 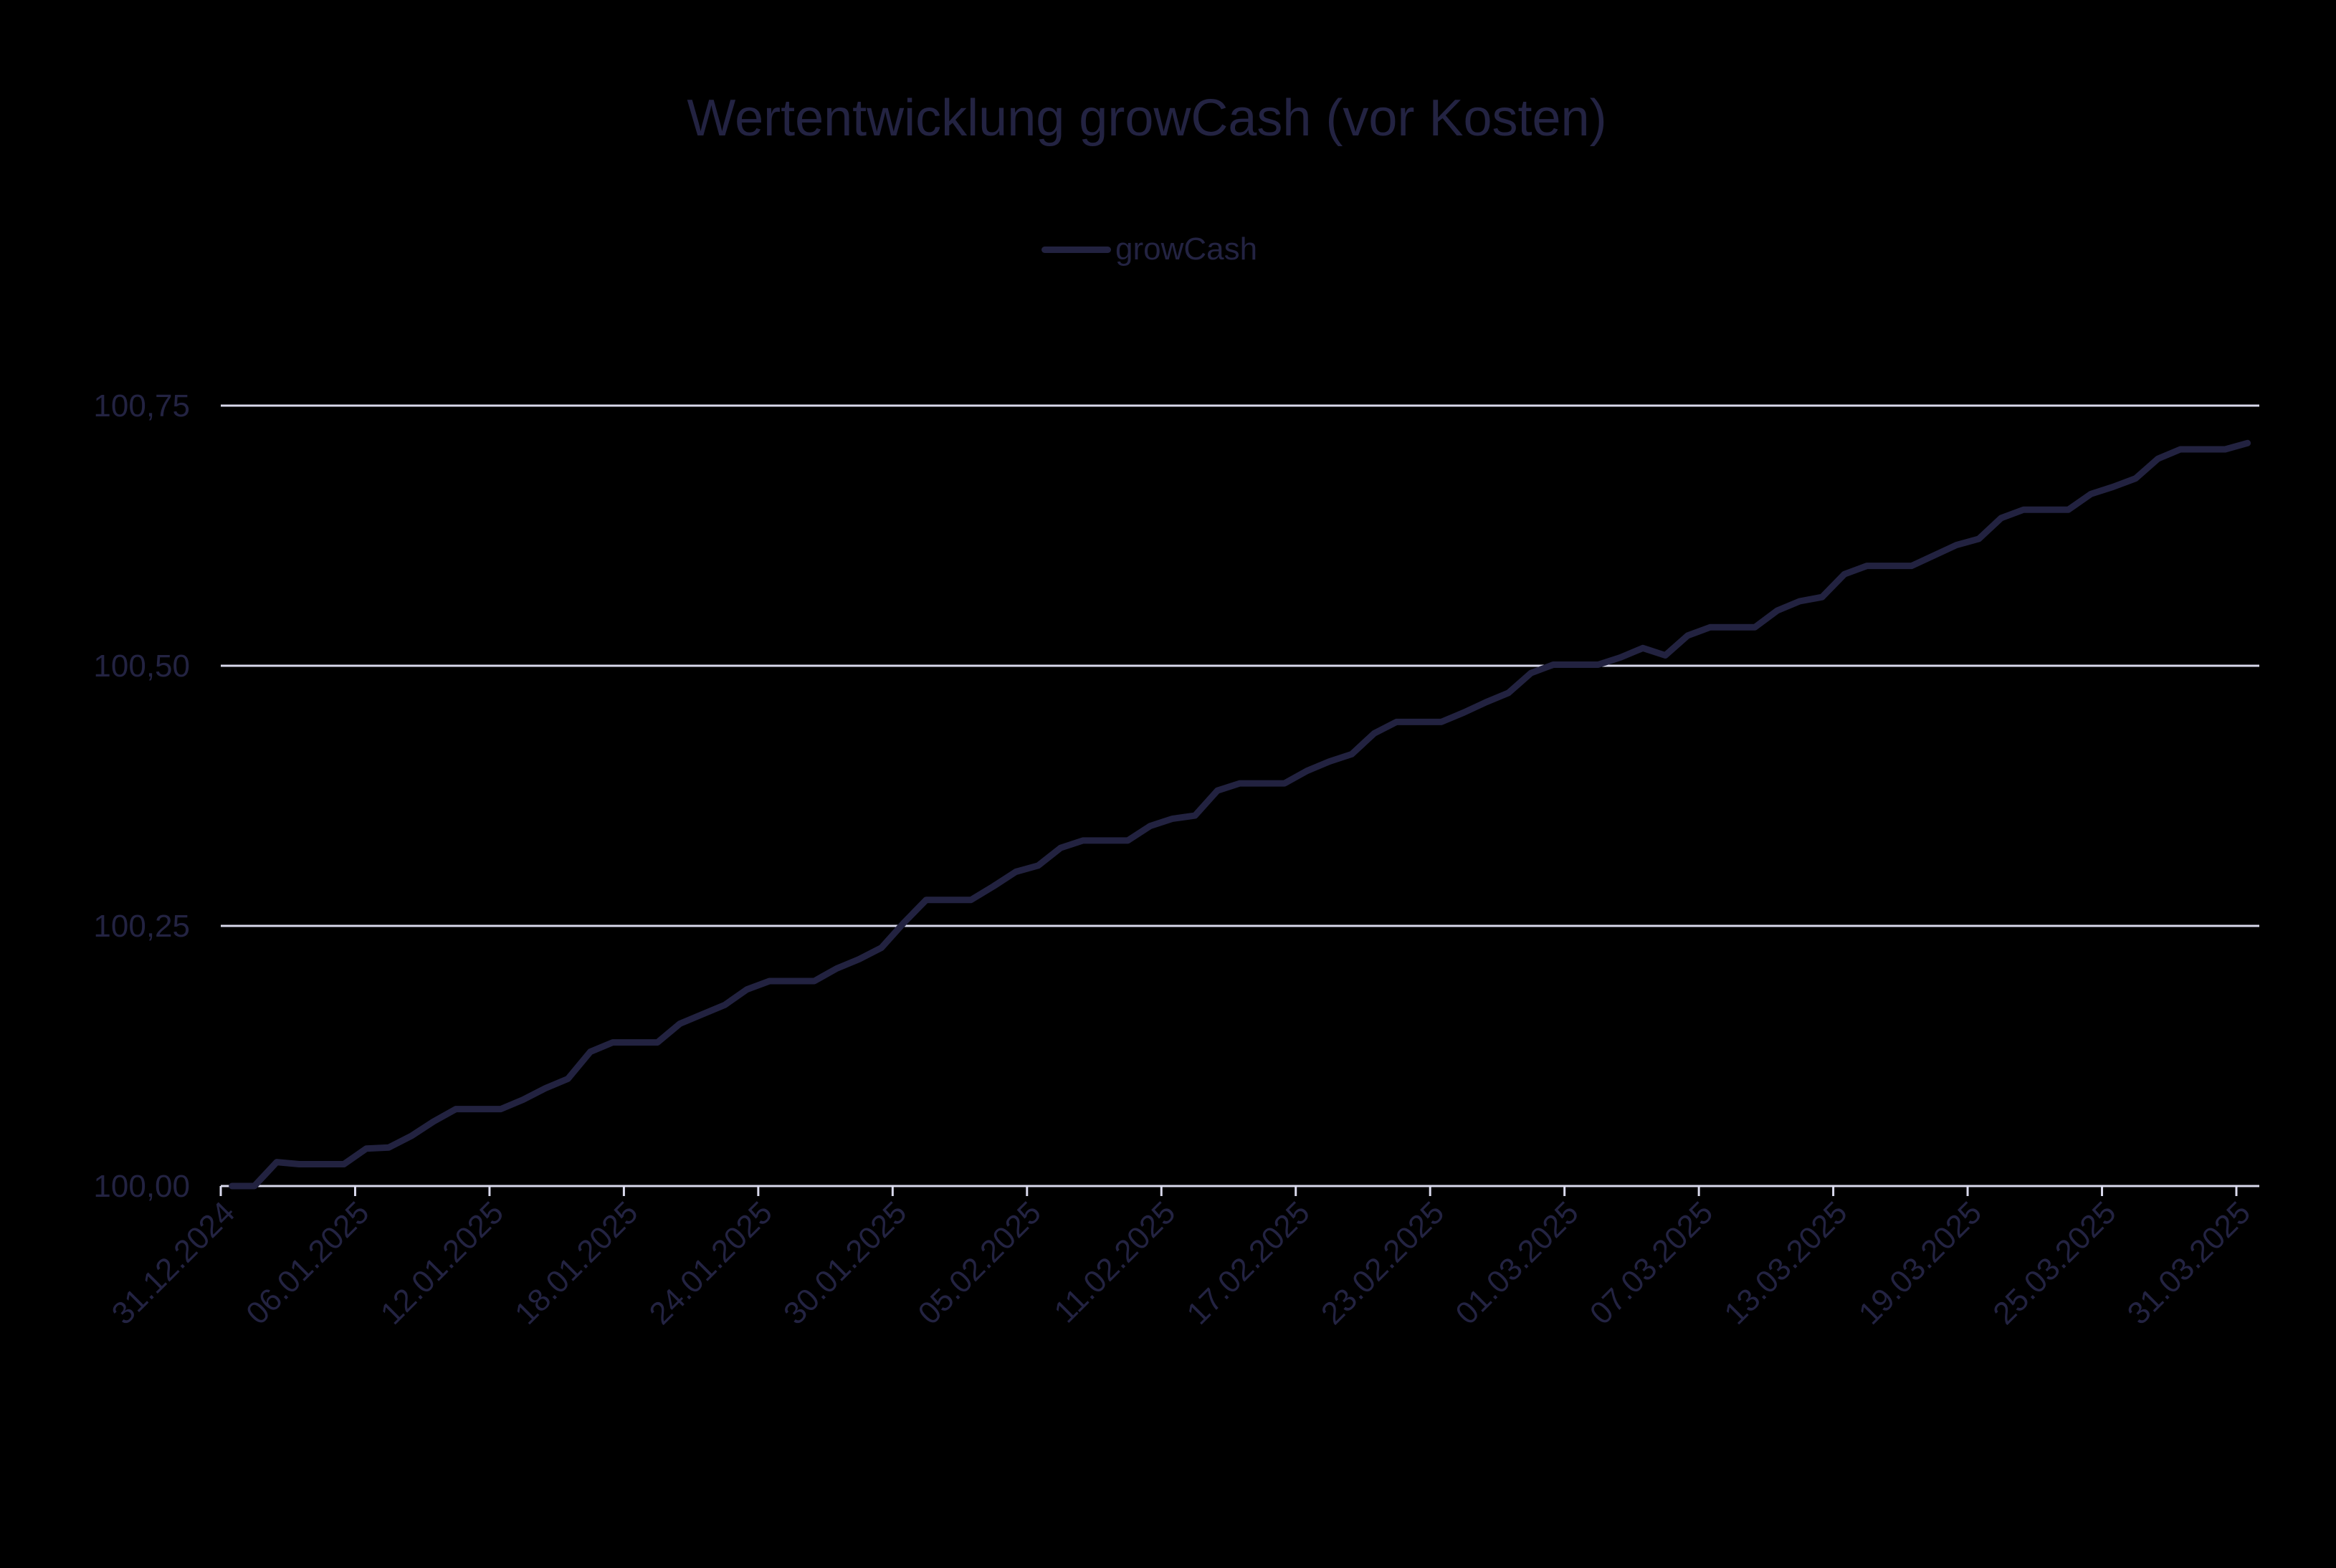 What do you see at coordinates (845, 1263) in the screenshot?
I see `x-tick-label: 30.01.2025` at bounding box center [845, 1263].